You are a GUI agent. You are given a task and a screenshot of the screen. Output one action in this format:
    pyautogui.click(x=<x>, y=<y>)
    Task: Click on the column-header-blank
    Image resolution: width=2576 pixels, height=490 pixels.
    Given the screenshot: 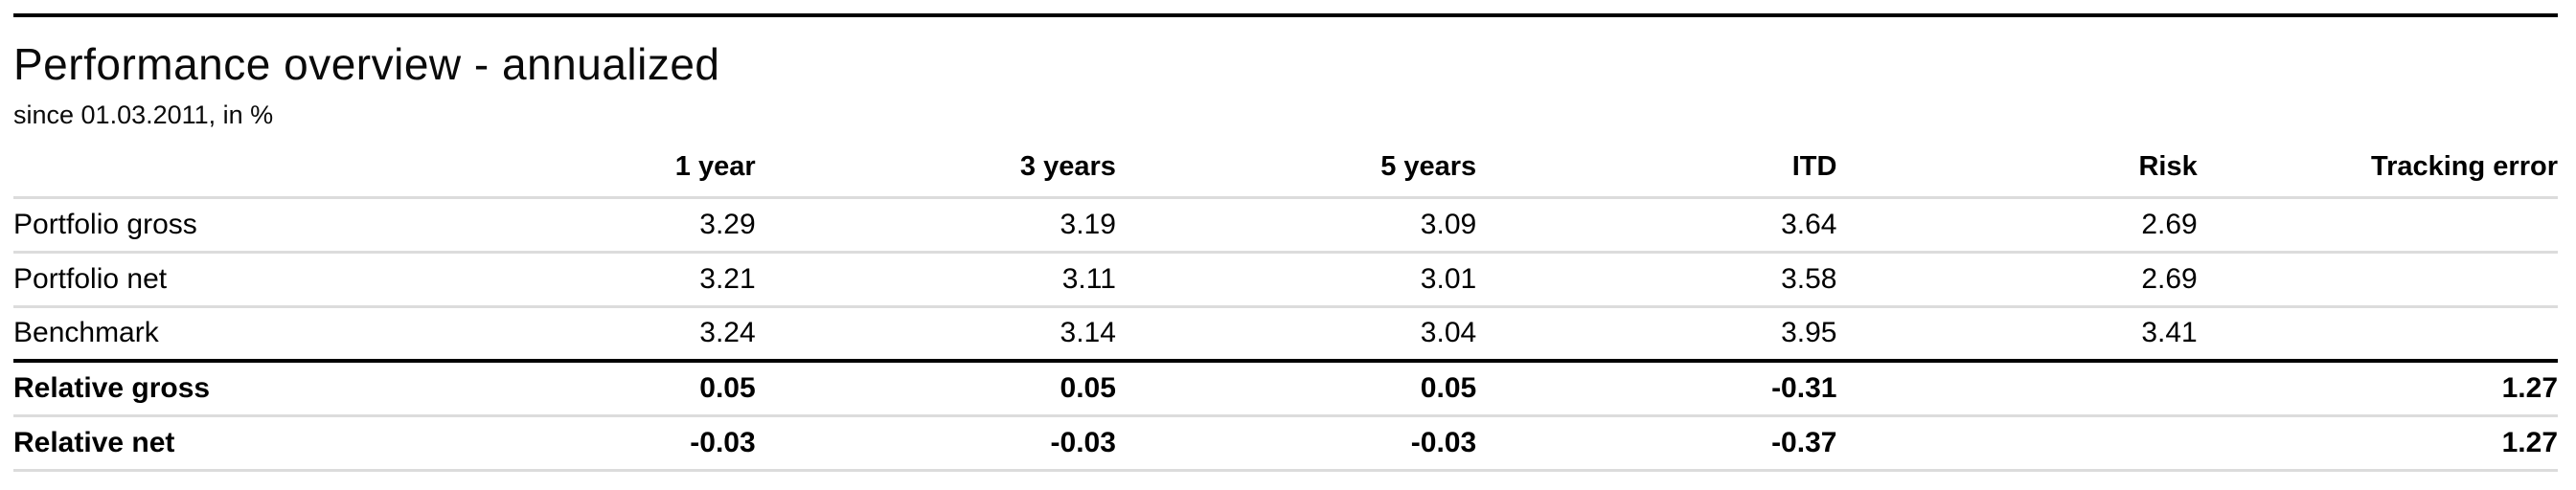 What is the action you would take?
    pyautogui.click(x=204, y=171)
    